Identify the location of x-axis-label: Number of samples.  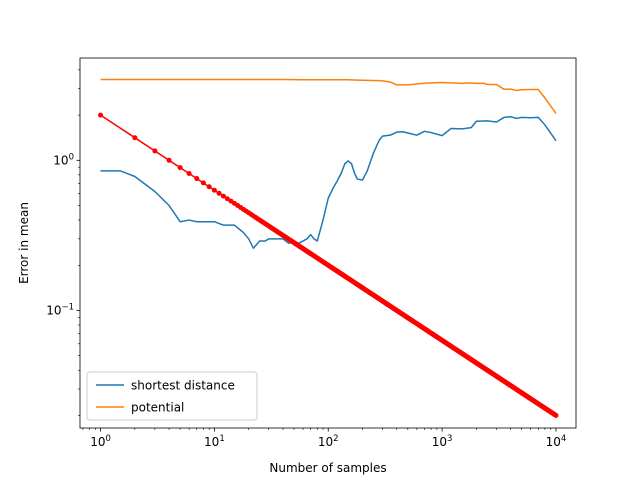
(327, 468).